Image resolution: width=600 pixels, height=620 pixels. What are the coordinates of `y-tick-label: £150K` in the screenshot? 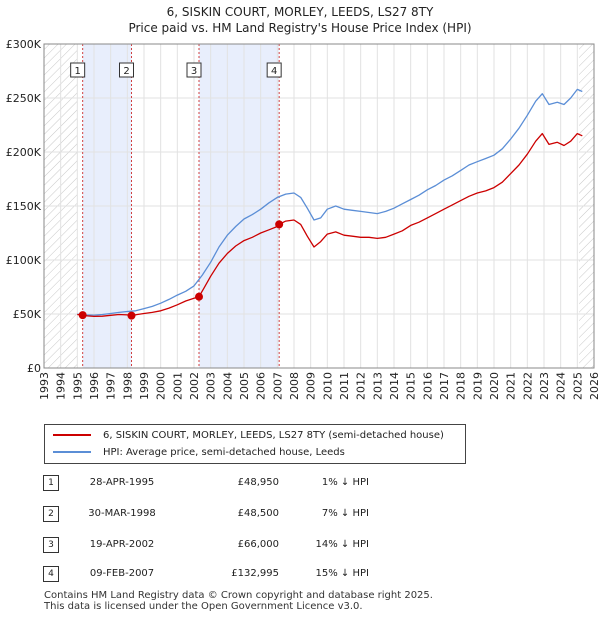 It's located at (24, 206).